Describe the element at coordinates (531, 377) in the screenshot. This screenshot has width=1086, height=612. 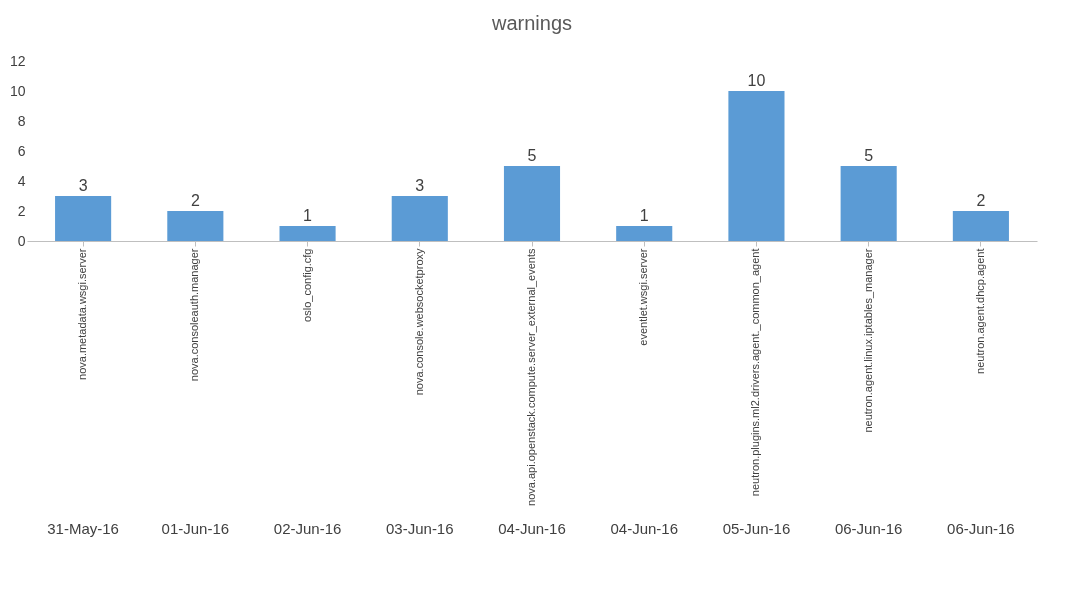
I see `x-tick-label: nova.api.openstack.compute.server_external_events` at that location.